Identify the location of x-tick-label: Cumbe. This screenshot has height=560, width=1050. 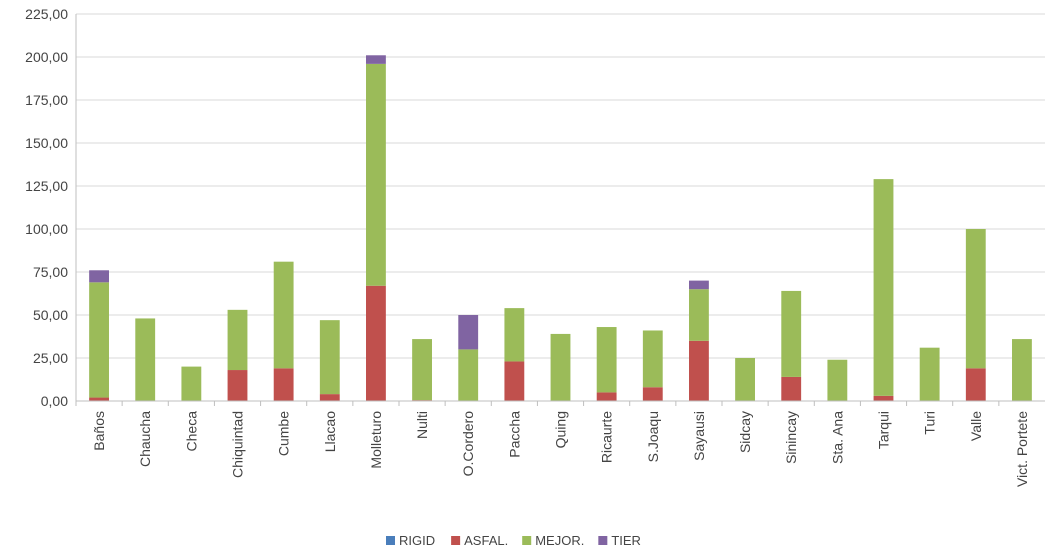
(284, 433).